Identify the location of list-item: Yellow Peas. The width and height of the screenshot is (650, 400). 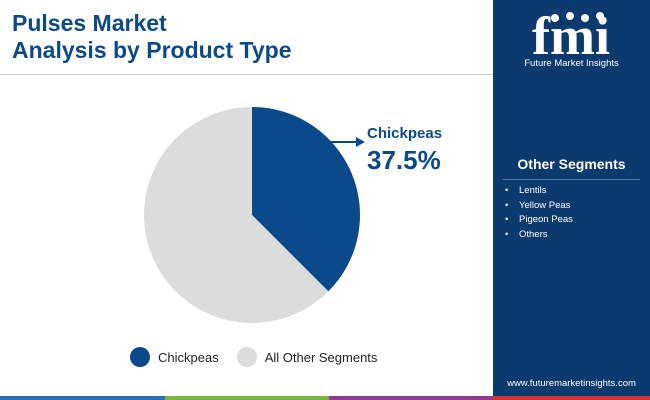
(539, 206).